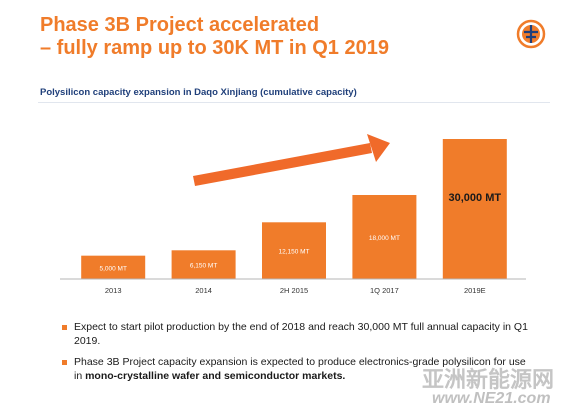 The width and height of the screenshot is (577, 416). What do you see at coordinates (203, 290) in the screenshot?
I see `x-tick-label: 2014` at bounding box center [203, 290].